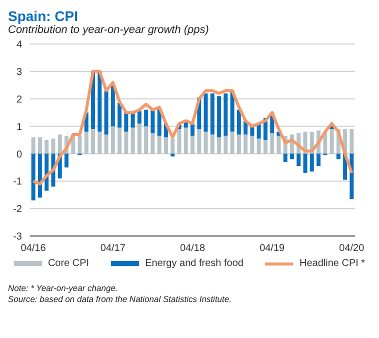 The width and height of the screenshot is (379, 338). What do you see at coordinates (19, 127) in the screenshot?
I see `y-tick-label: 1` at bounding box center [19, 127].